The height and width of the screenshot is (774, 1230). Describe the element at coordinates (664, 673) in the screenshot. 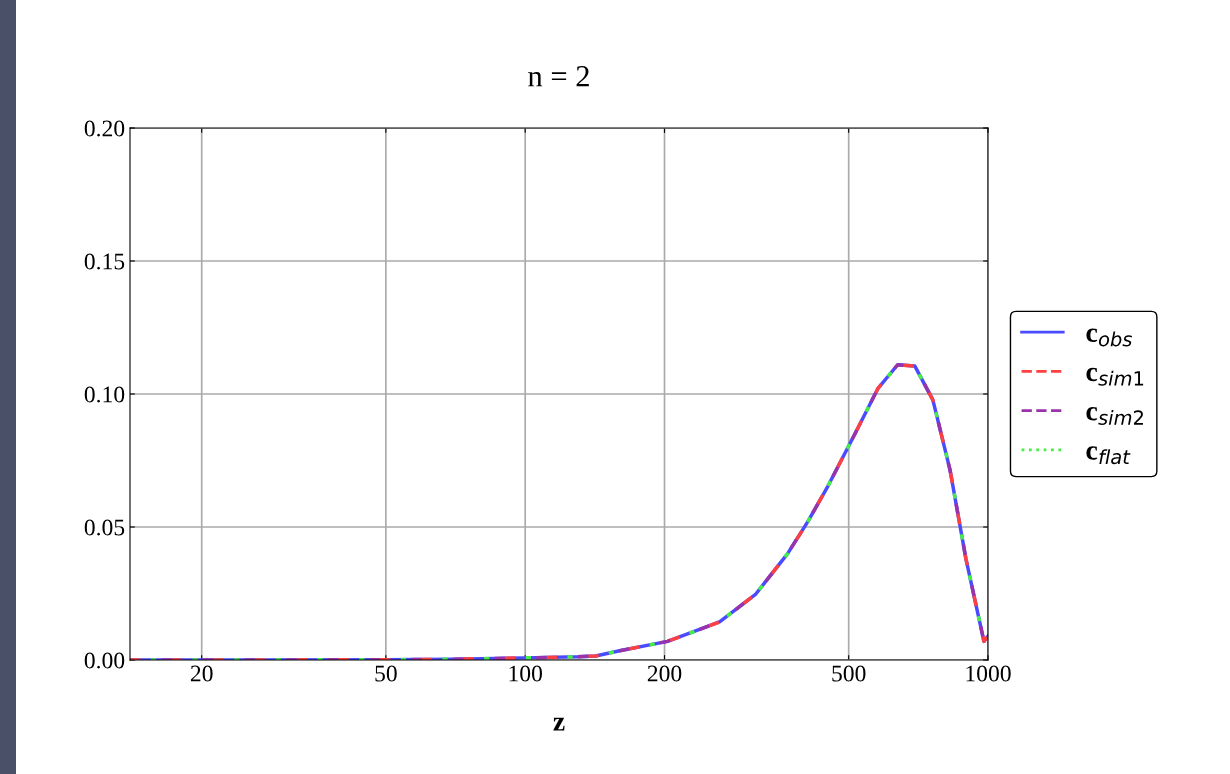

I see `x-tick-label: 200` at that location.